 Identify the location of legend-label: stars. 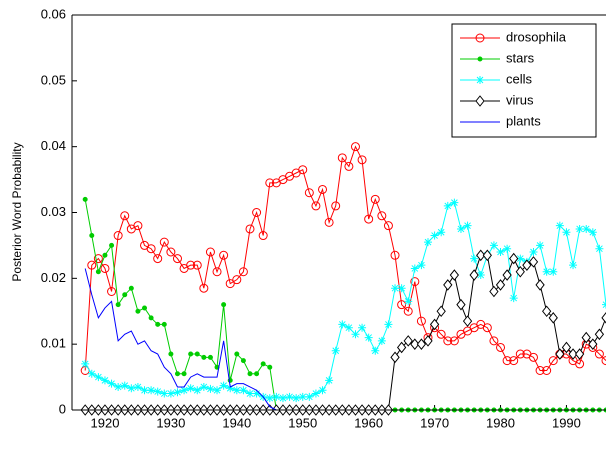
(520, 57).